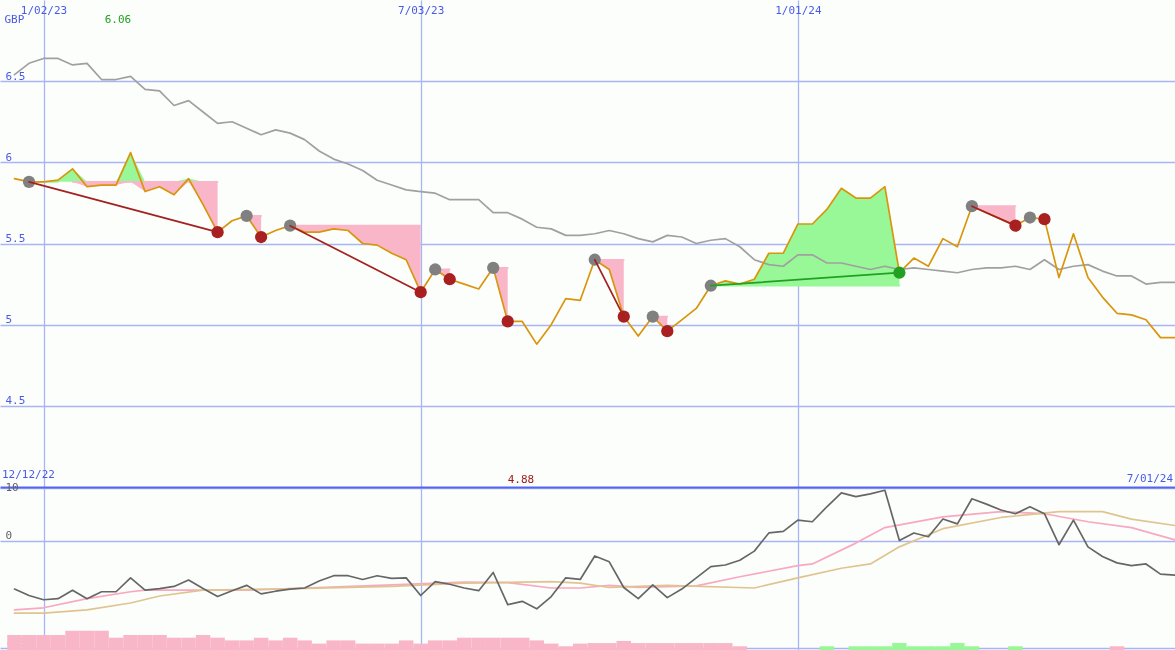 Image resolution: width=1175 pixels, height=650 pixels. I want to click on annotation: 7/01/24, so click(1150, 478).